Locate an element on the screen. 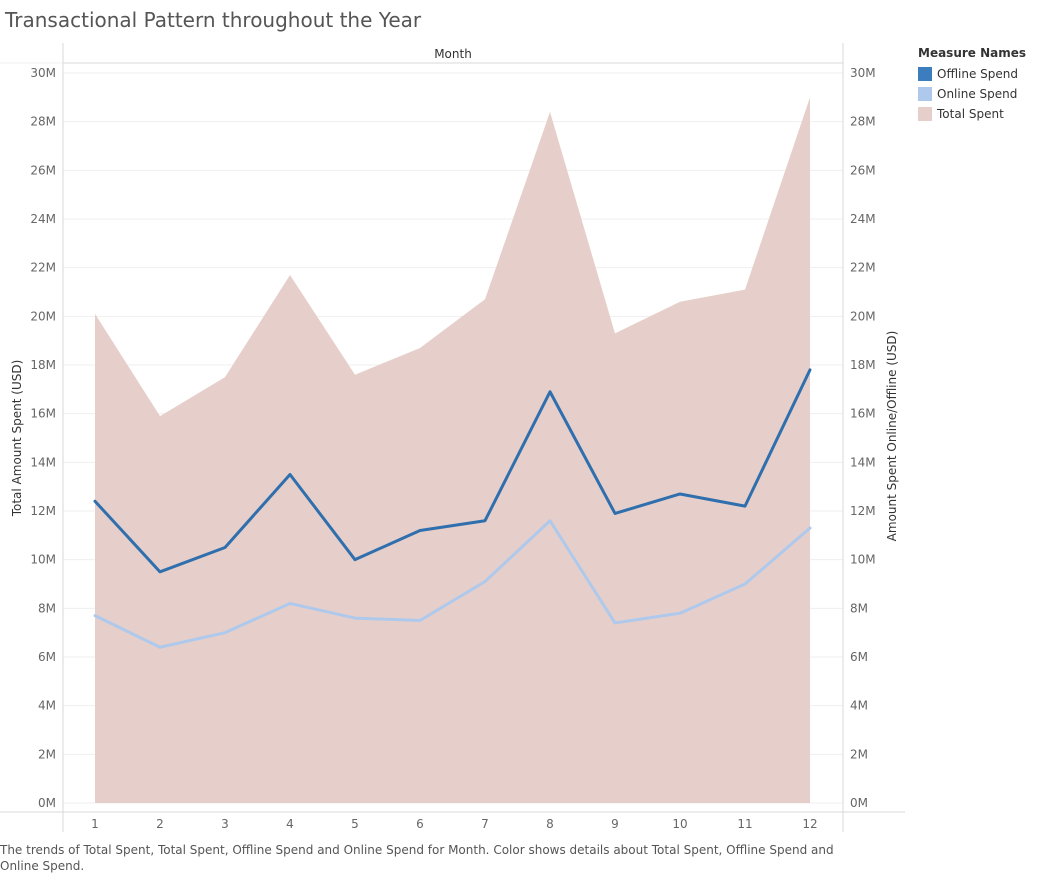  x-tick-4: 4 is located at coordinates (290, 824).